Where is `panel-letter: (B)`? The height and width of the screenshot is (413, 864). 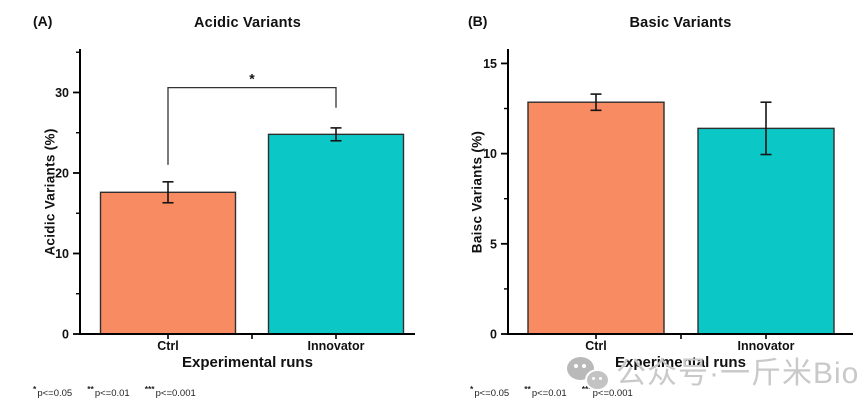
panel-letter: (B) is located at coordinates (478, 21).